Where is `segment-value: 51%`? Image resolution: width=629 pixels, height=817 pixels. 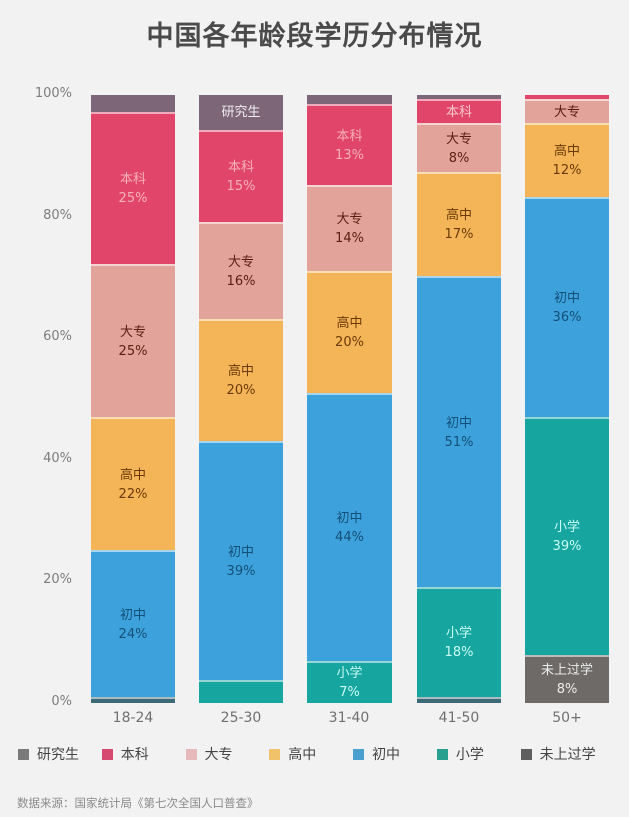
segment-value: 51% is located at coordinates (459, 442).